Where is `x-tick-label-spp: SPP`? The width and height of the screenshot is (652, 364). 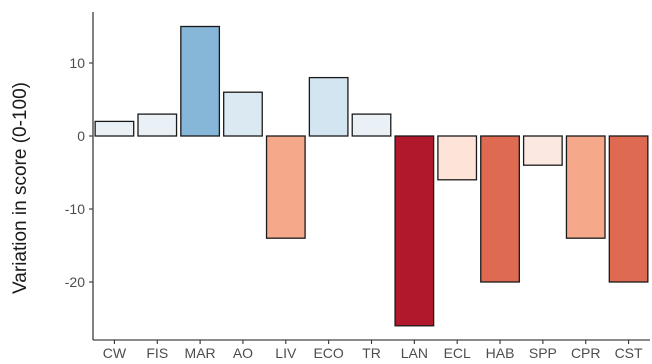 x-tick-label-spp: SPP is located at coordinates (543, 353).